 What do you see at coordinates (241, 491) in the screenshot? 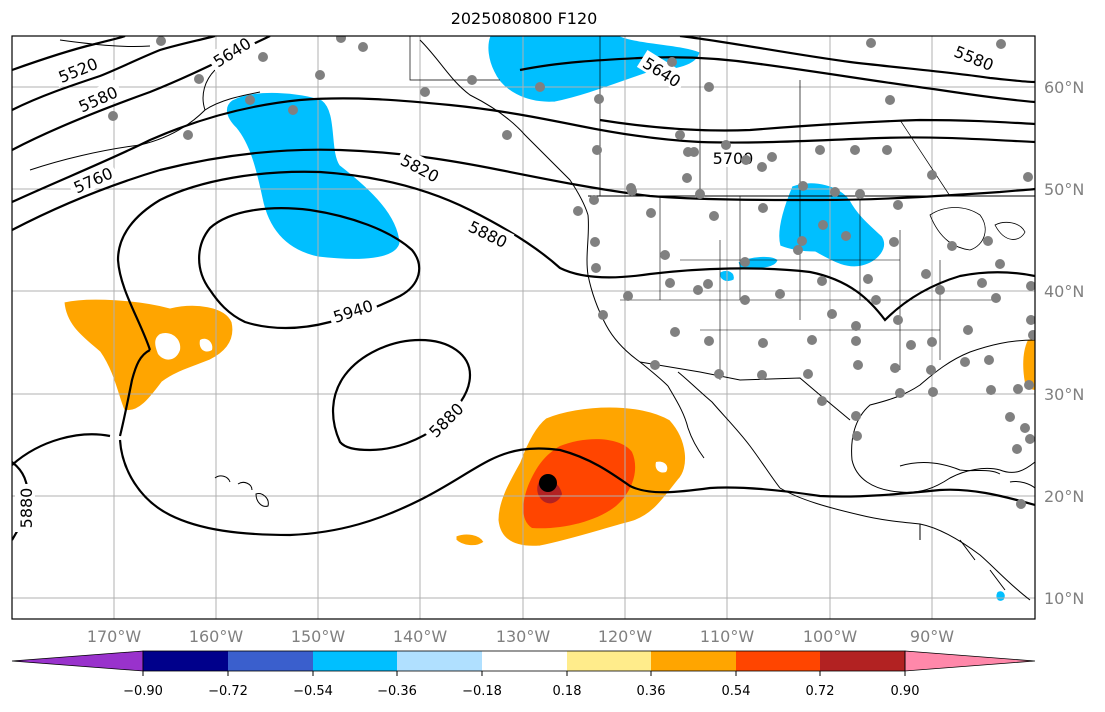
I see `hawaii` at bounding box center [241, 491].